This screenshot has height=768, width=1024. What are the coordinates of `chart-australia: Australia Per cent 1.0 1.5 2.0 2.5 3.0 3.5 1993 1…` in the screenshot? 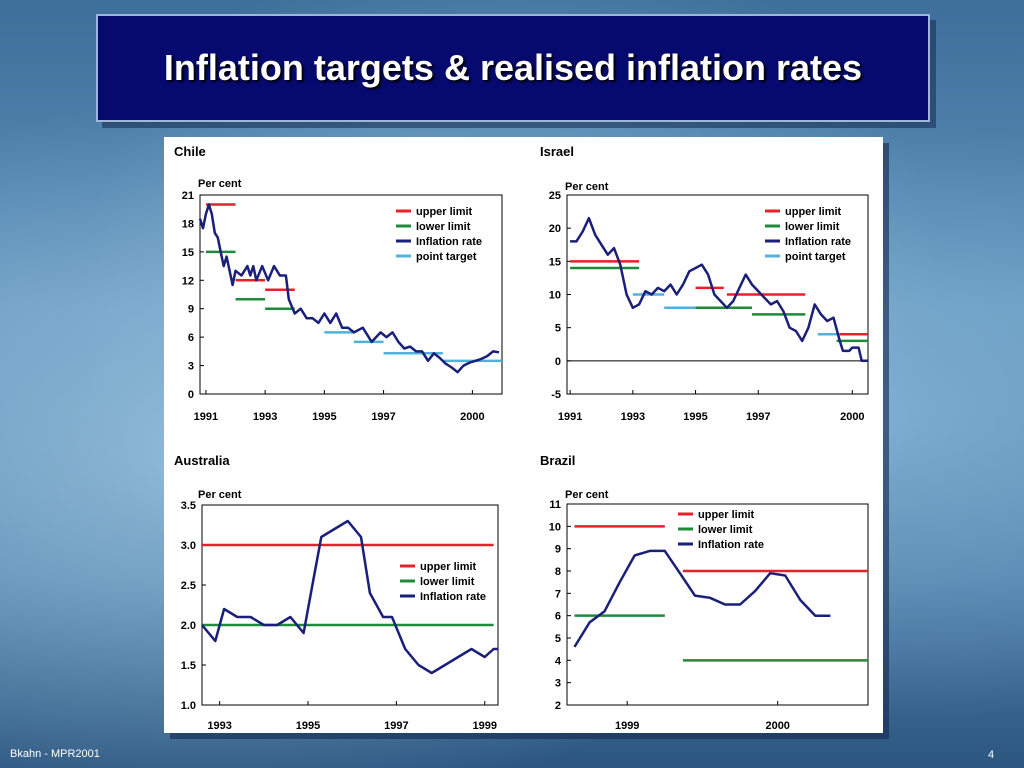 It's located at (336, 592).